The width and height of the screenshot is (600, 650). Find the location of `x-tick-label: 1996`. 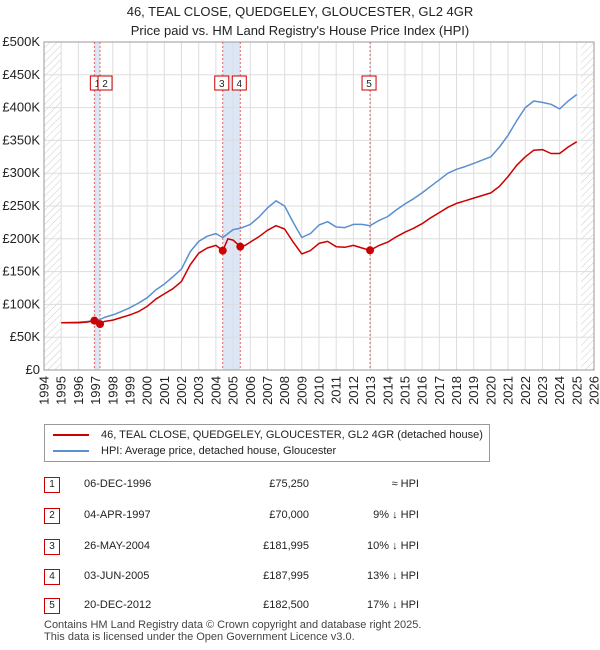

x-tick-label: 1996 is located at coordinates (78, 390).